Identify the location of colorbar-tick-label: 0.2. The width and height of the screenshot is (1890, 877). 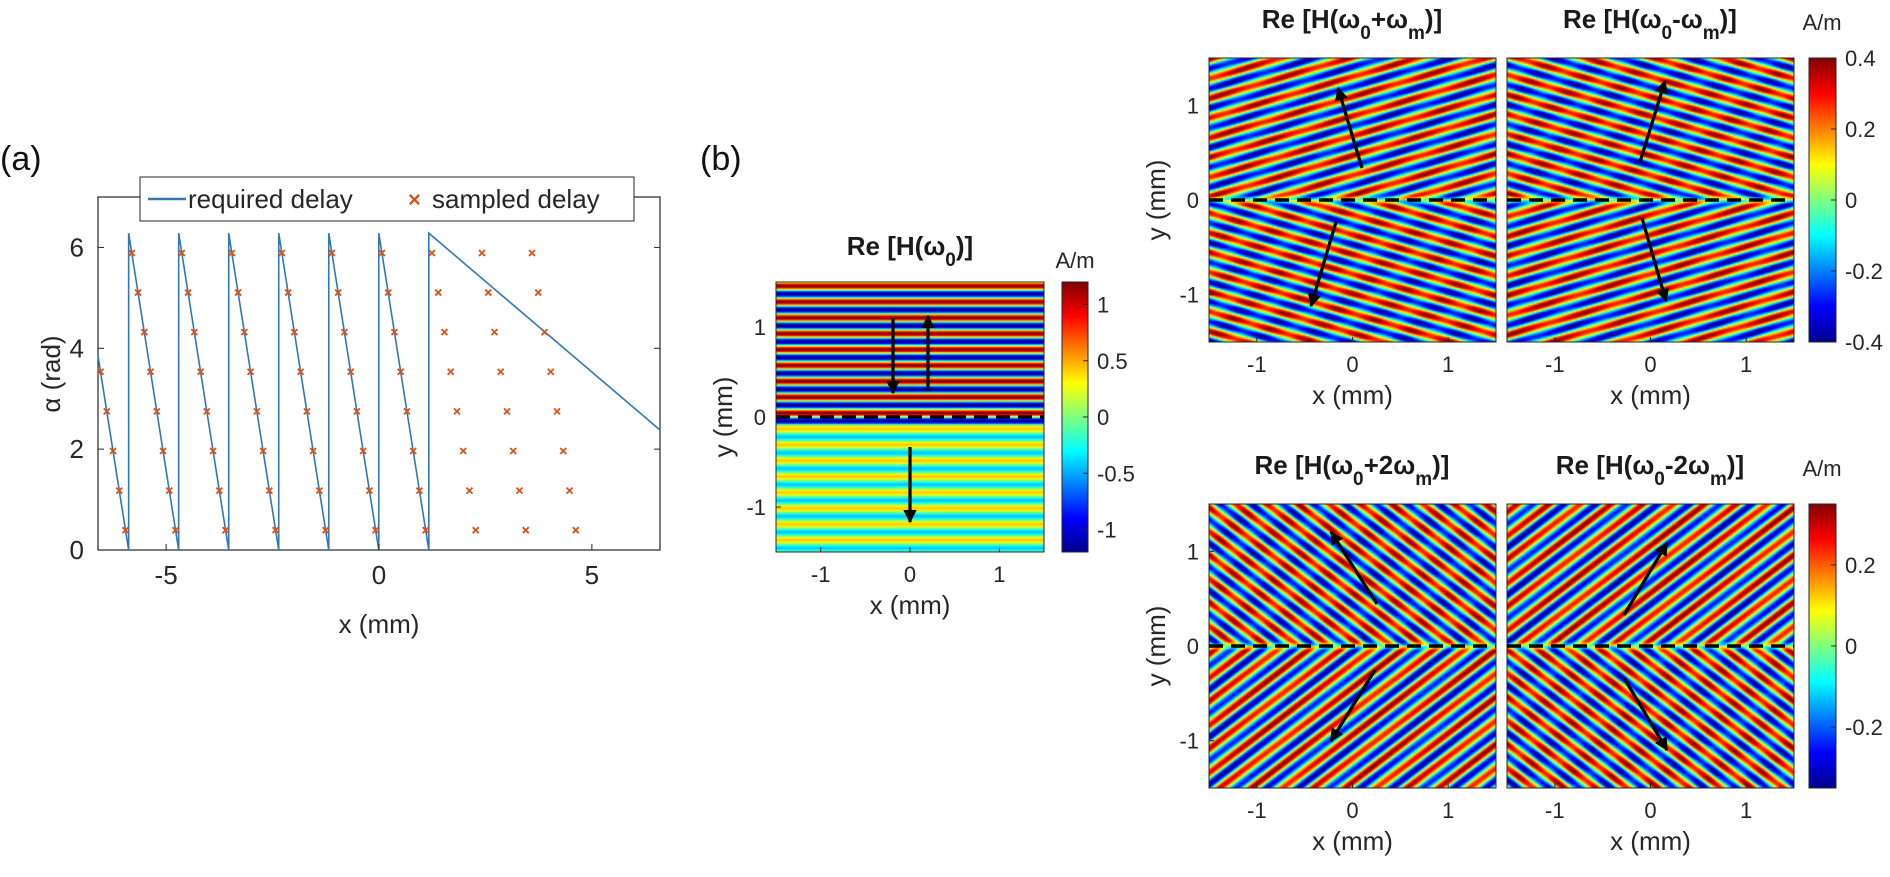
(1860, 565).